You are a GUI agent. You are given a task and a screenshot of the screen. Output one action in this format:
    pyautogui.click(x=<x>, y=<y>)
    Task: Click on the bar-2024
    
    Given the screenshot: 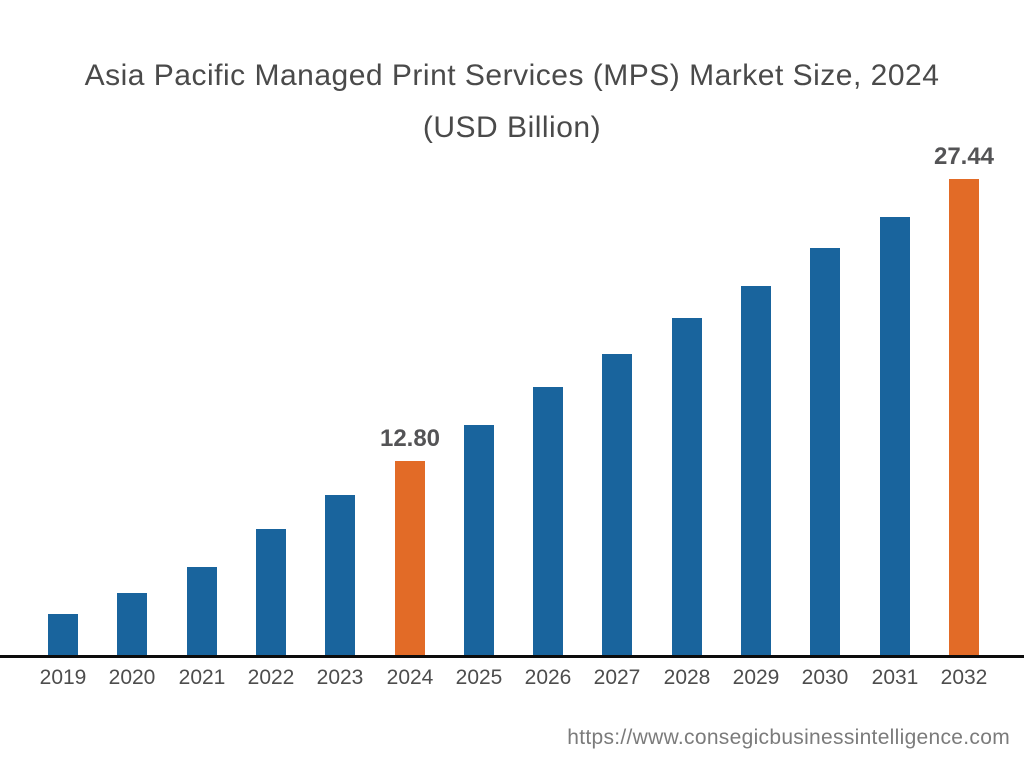 What is the action you would take?
    pyautogui.click(x=410, y=558)
    